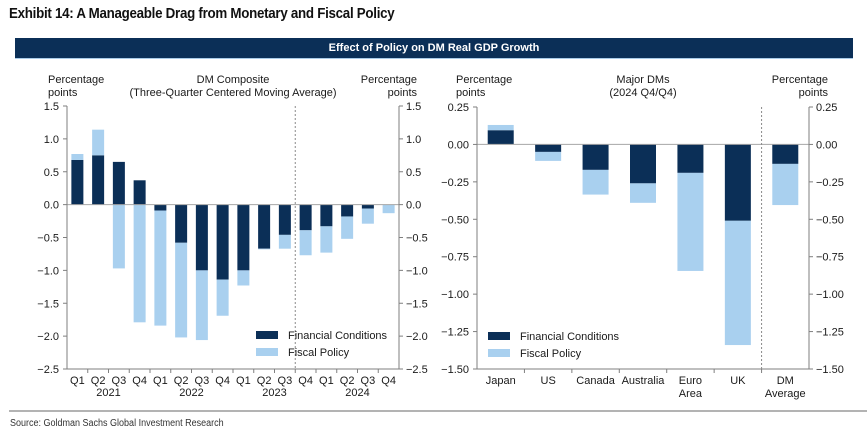 This screenshot has height=436, width=867. I want to click on y-tick-label-right: −0.5, so click(417, 239).